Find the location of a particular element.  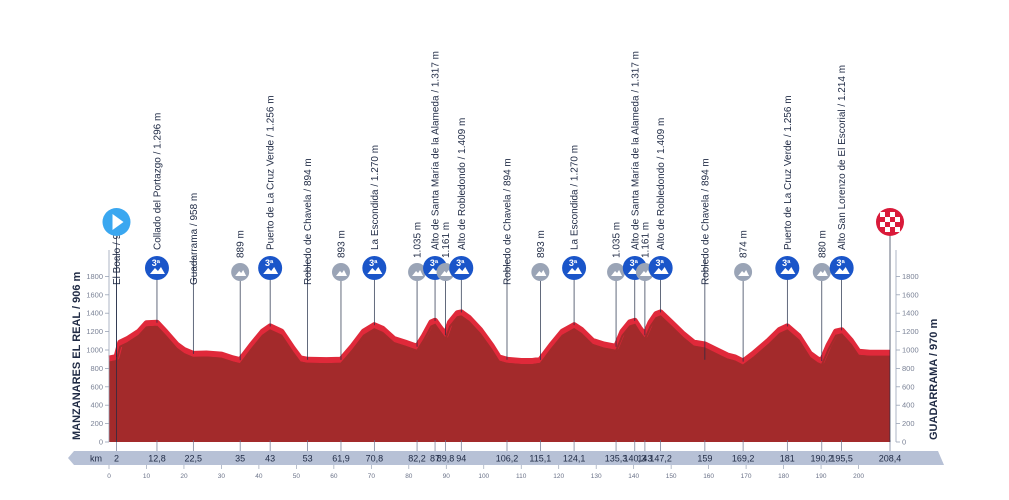

start-label: MANZANARES EL REAL / 906 m is located at coordinates (77, 355).